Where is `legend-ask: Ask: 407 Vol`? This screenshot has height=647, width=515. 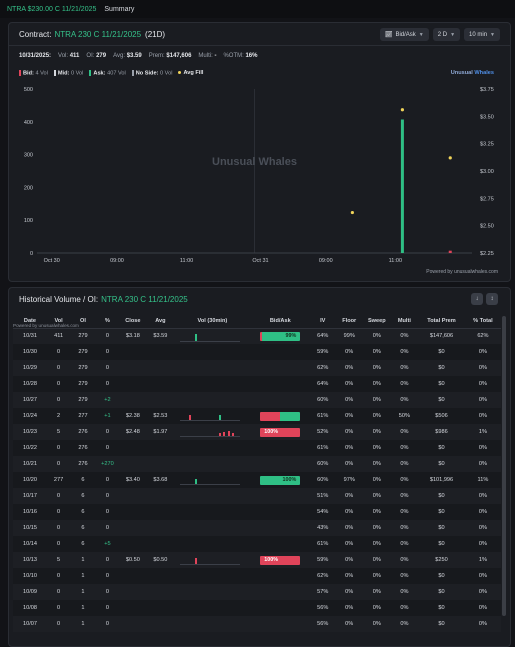 legend-ask: Ask: 407 Vol is located at coordinates (107, 73).